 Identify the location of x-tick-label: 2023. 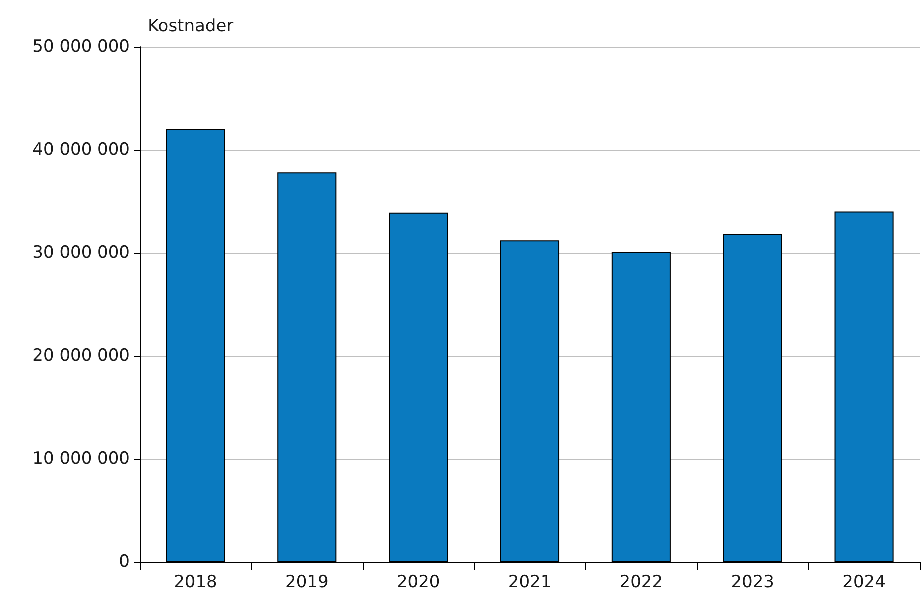
(752, 582).